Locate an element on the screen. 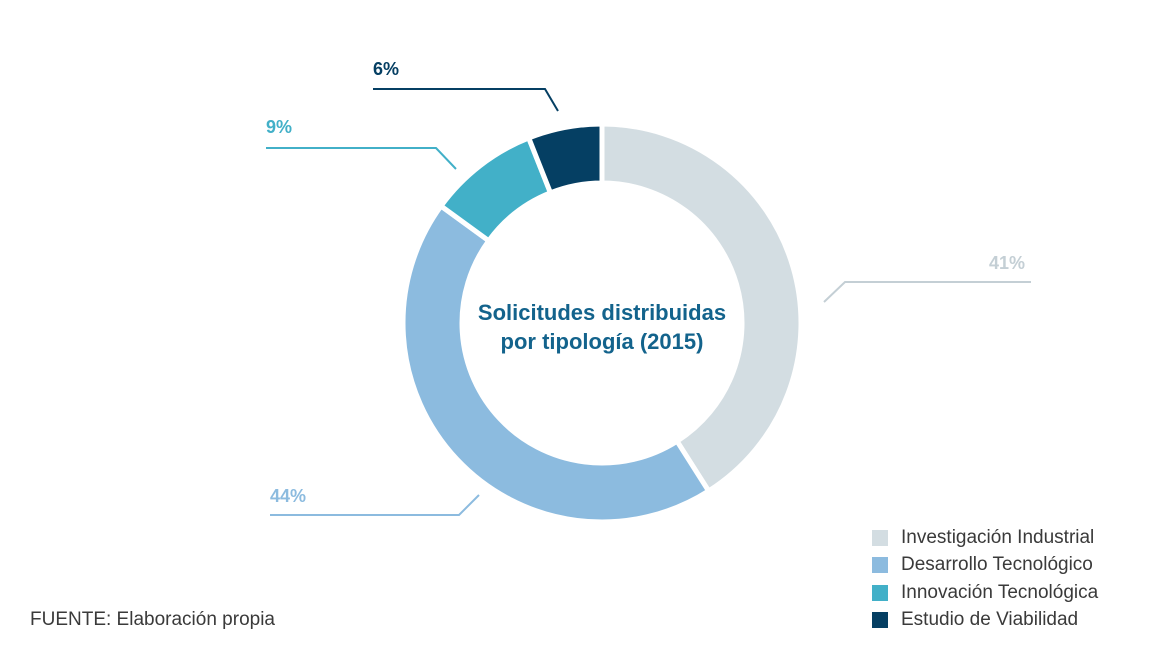 The height and width of the screenshot is (671, 1153). data-label-innovacion: 9% is located at coordinates (279, 127).